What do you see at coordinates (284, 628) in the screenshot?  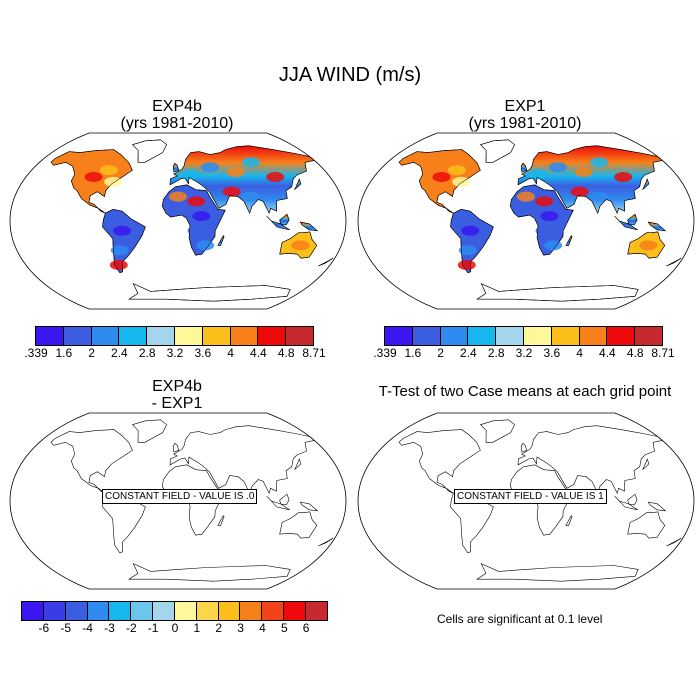 I see `colorbar-tick-label: 5` at bounding box center [284, 628].